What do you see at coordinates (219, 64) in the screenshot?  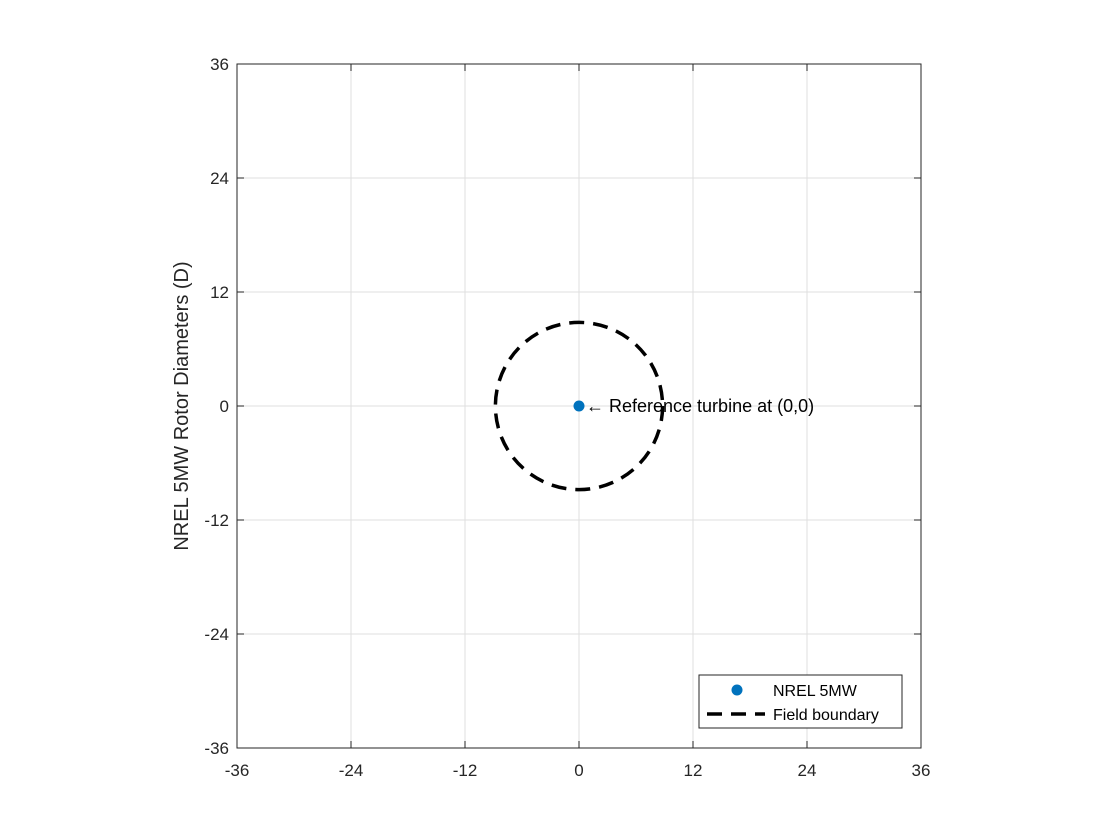 I see `y-tick-label: 36` at bounding box center [219, 64].